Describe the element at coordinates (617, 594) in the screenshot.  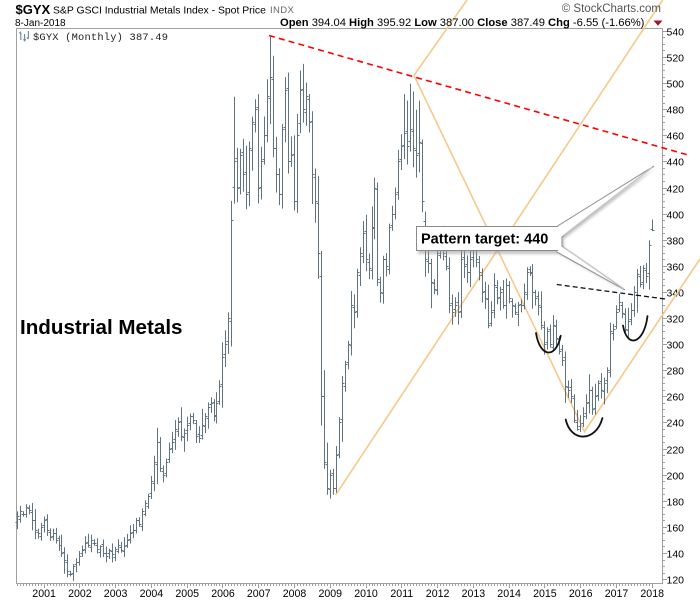
I see `svg-text: 2017` at that location.